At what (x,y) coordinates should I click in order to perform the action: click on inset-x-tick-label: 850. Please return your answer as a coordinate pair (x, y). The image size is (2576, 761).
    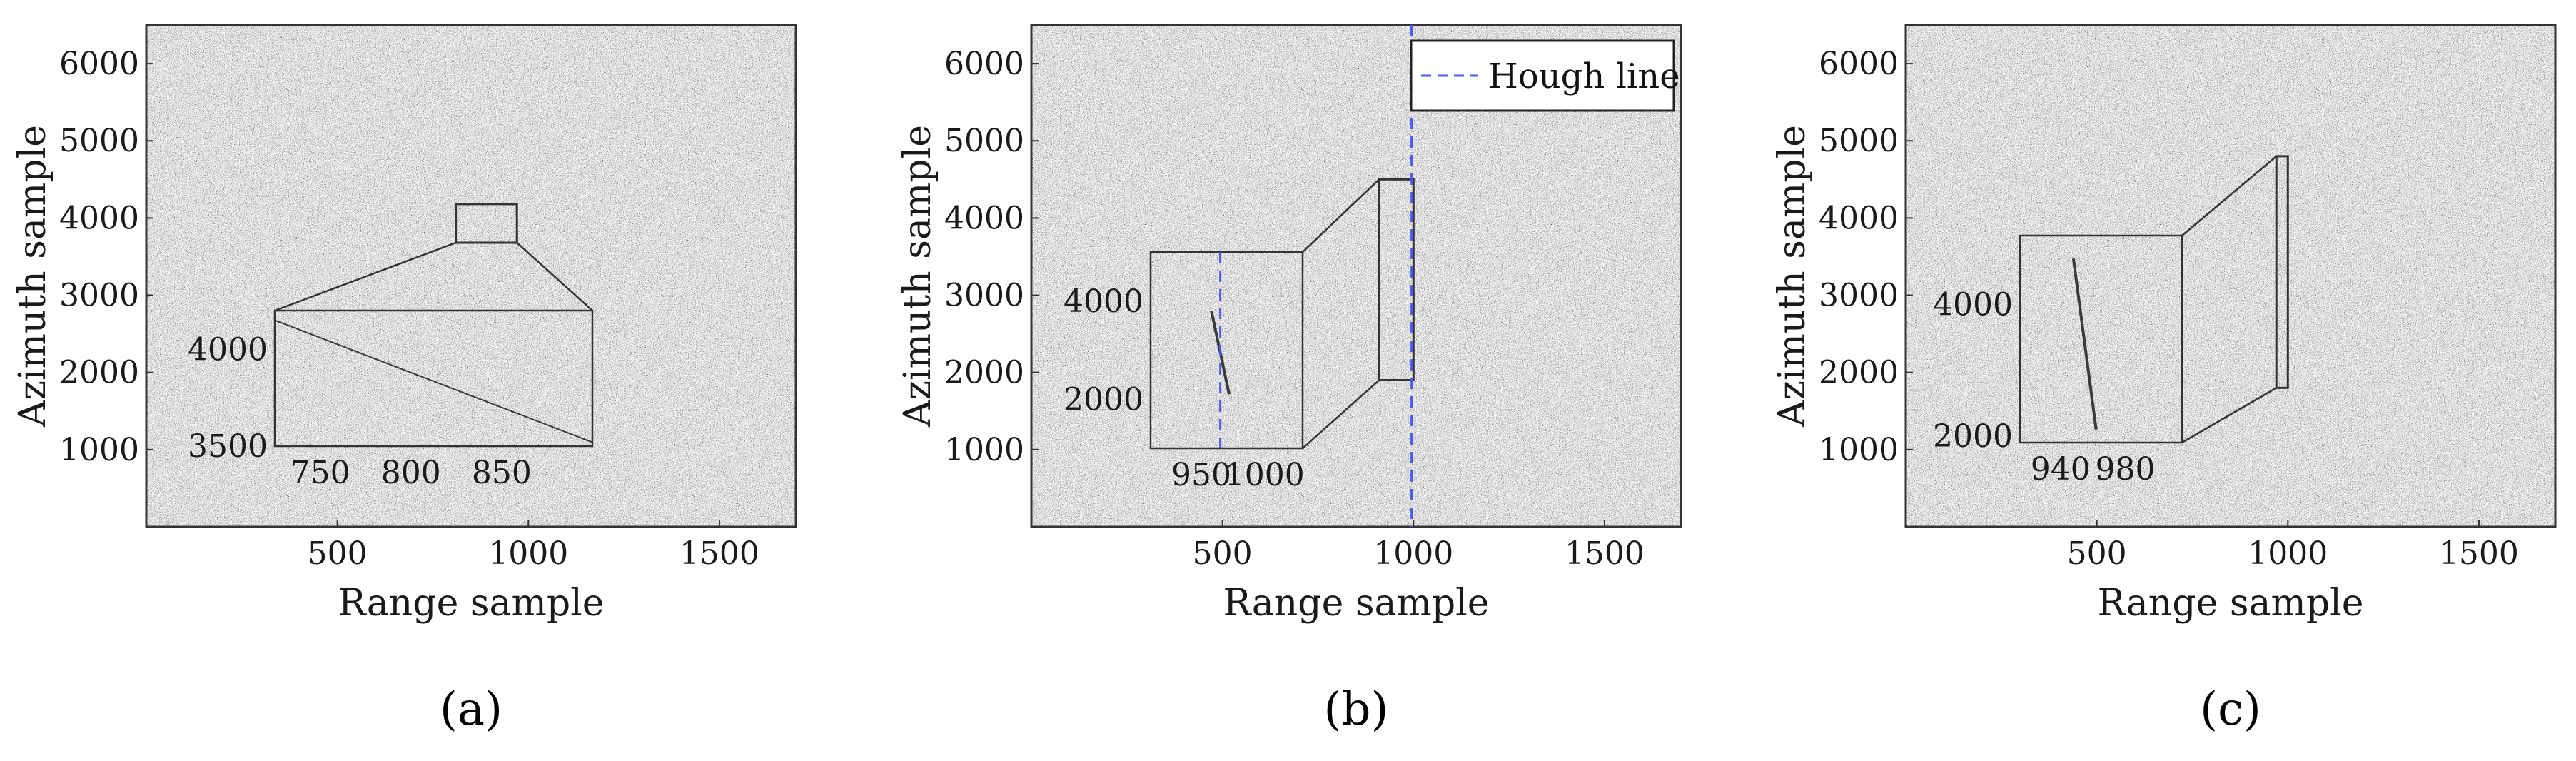
    Looking at the image, I should click on (502, 473).